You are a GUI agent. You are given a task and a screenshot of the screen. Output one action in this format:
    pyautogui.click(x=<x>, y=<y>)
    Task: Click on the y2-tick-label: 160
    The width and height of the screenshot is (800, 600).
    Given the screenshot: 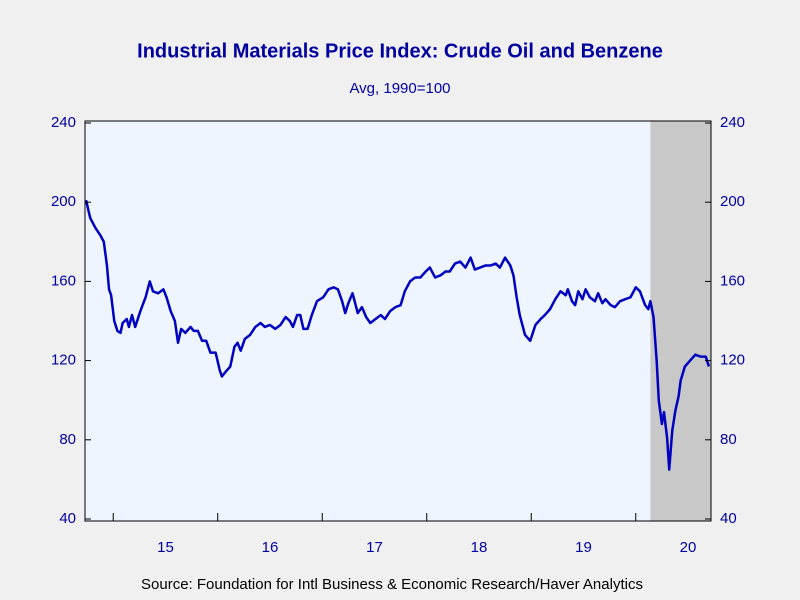 What is the action you would take?
    pyautogui.click(x=732, y=280)
    